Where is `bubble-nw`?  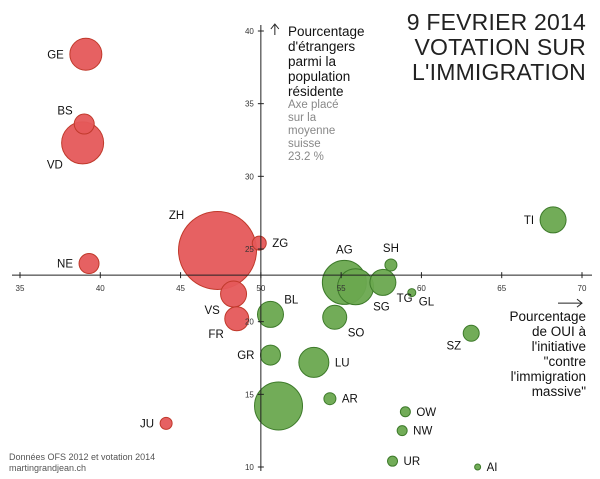
bubble-nw is located at coordinates (402, 431).